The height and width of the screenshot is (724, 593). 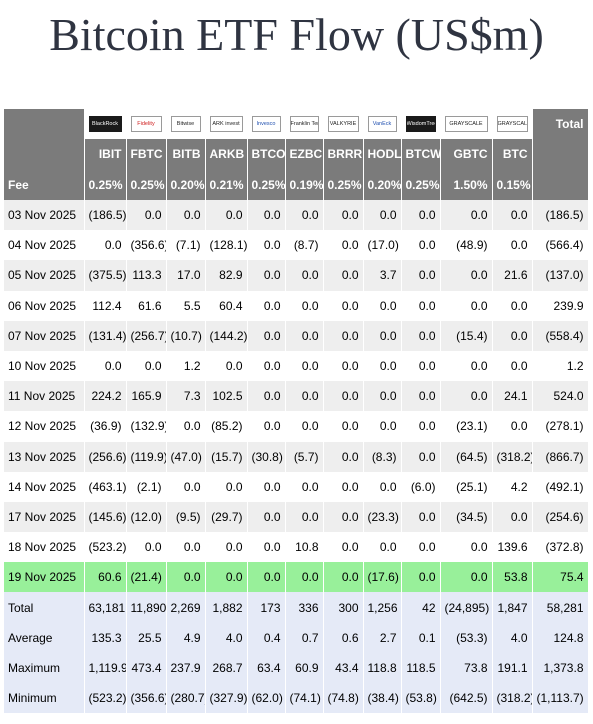 What do you see at coordinates (226, 305) in the screenshot?
I see `flow-cell: 60.4` at bounding box center [226, 305].